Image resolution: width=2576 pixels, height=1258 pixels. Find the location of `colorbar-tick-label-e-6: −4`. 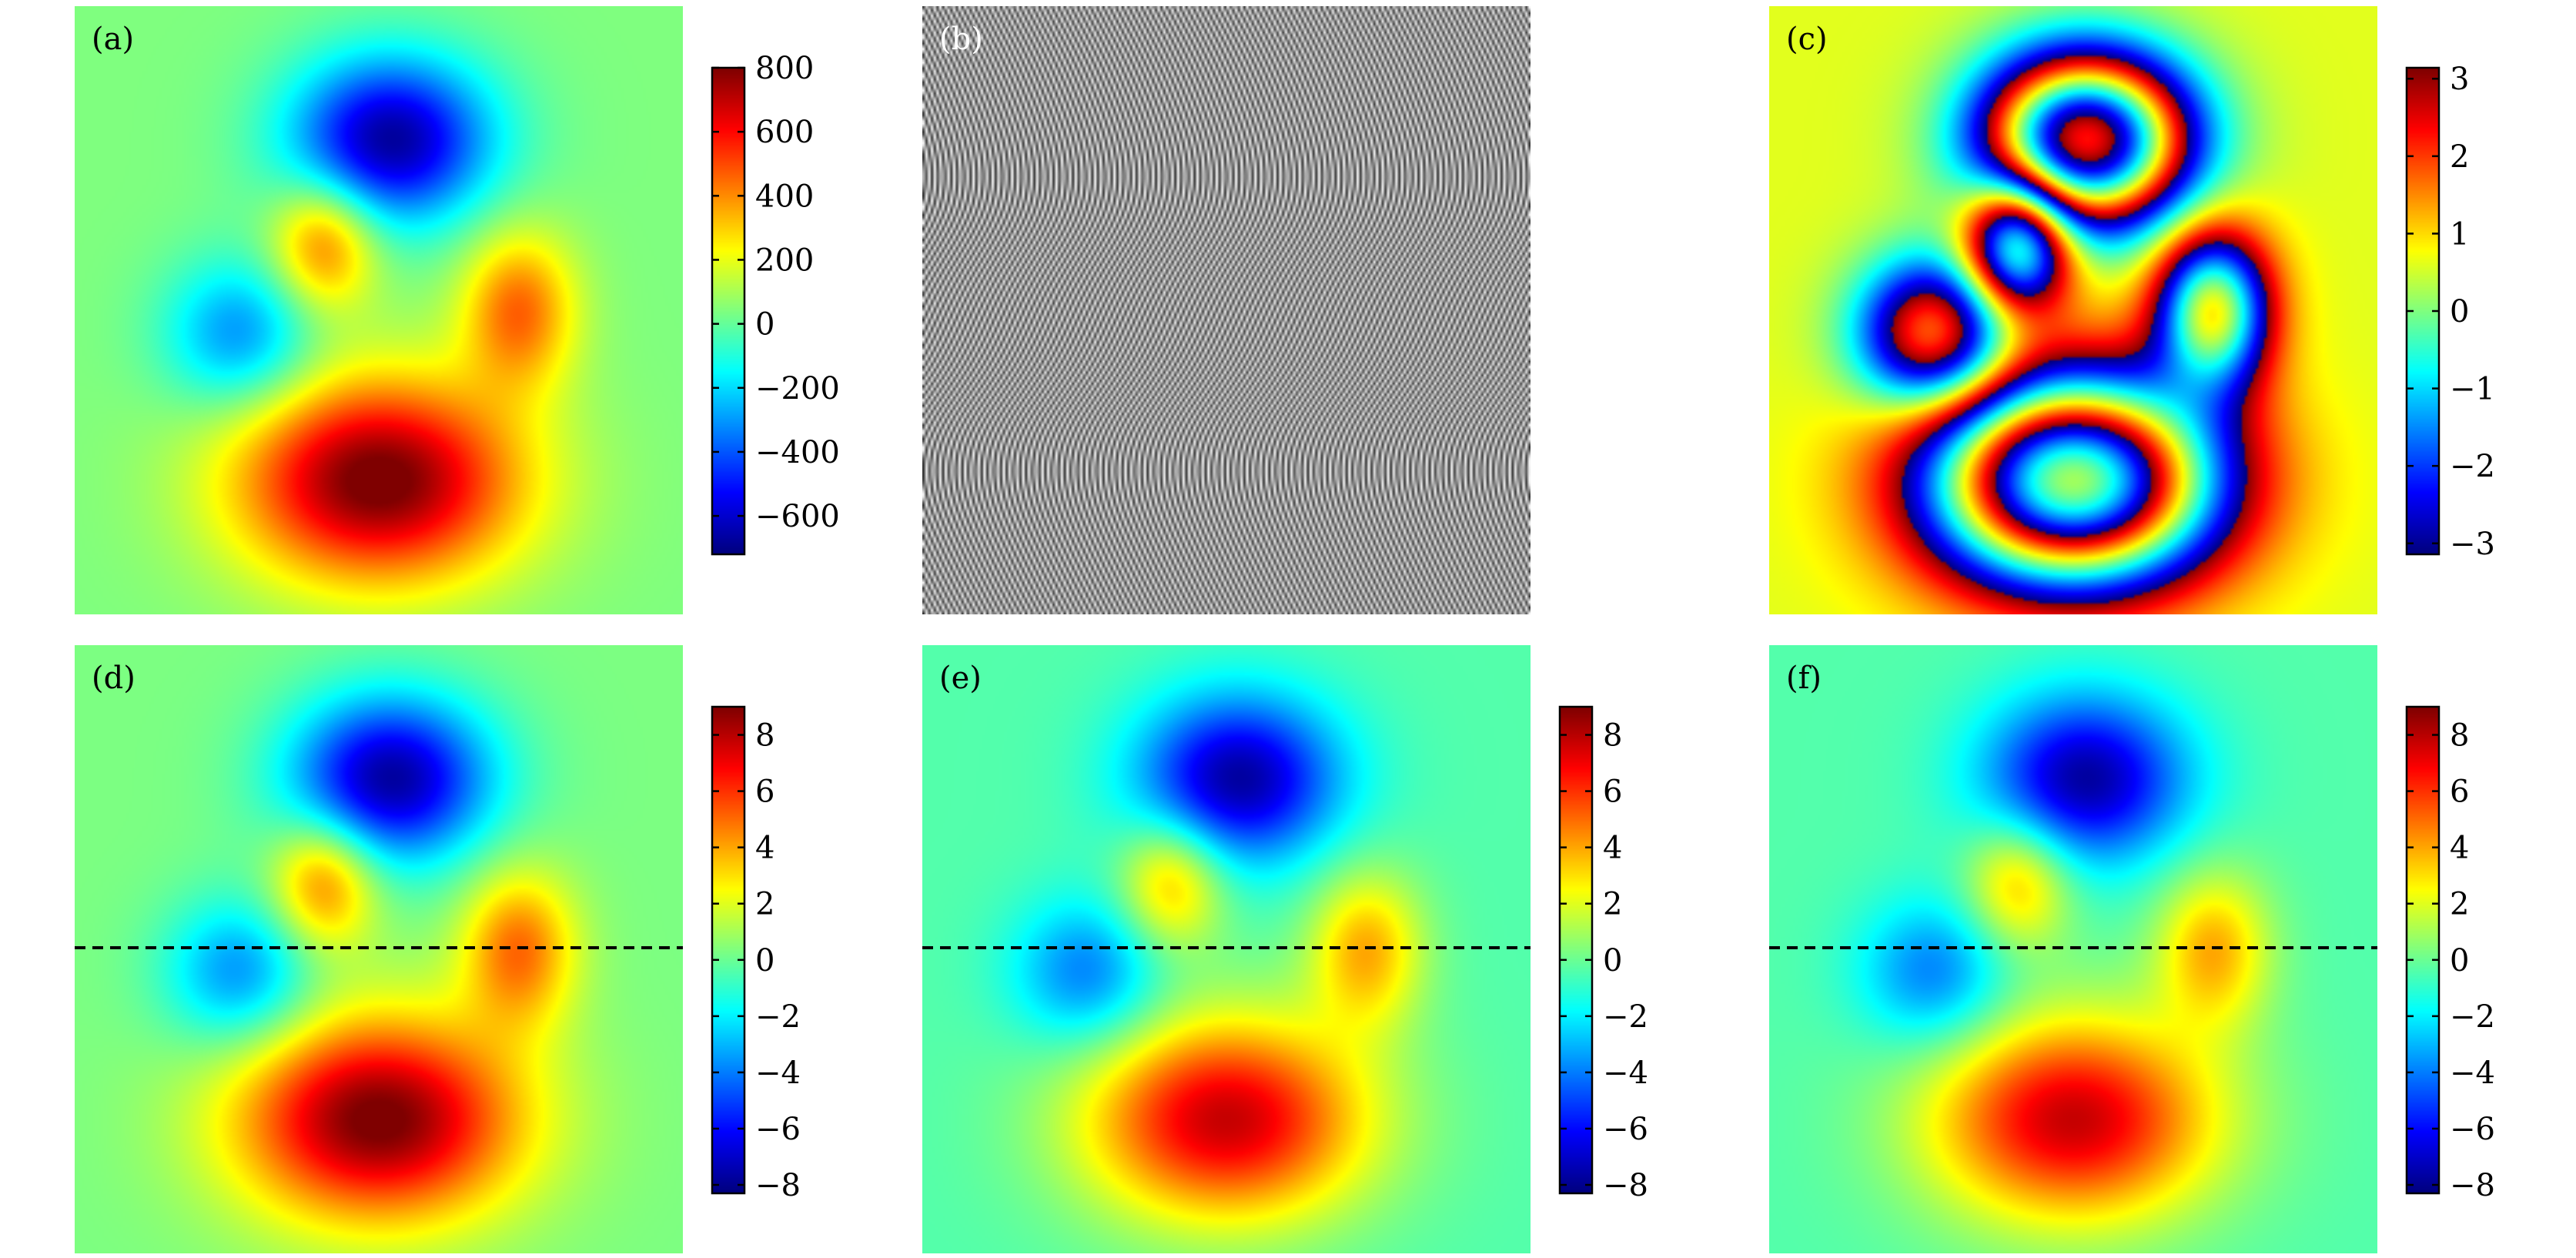

colorbar-tick-label-e-6: −4 is located at coordinates (1625, 1073).